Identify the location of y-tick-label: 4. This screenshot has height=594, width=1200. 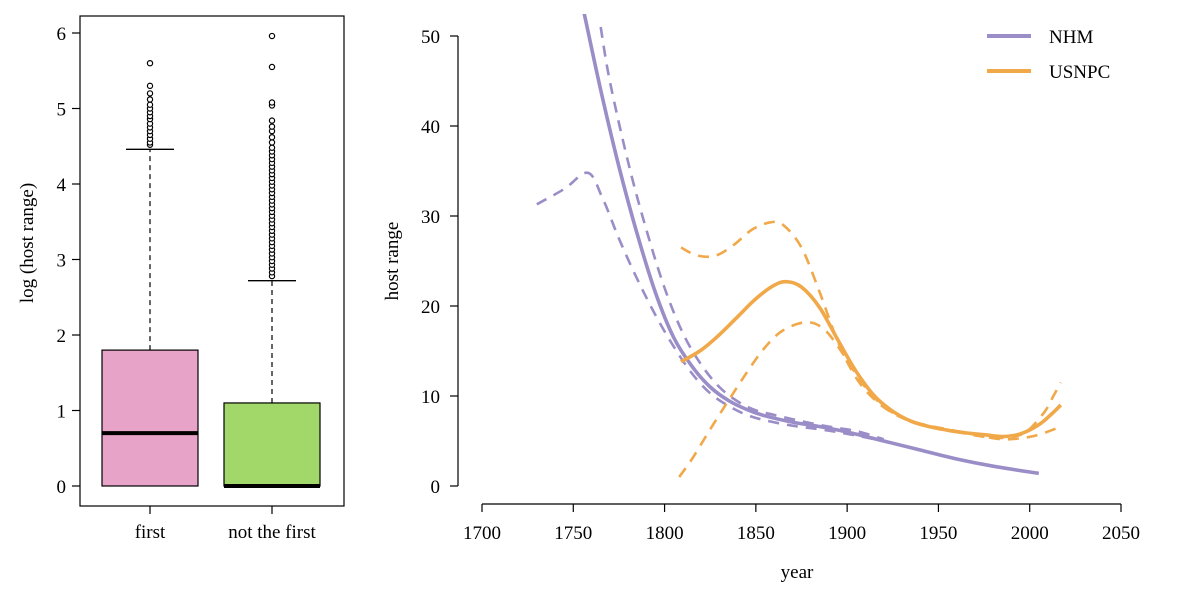
(62, 185).